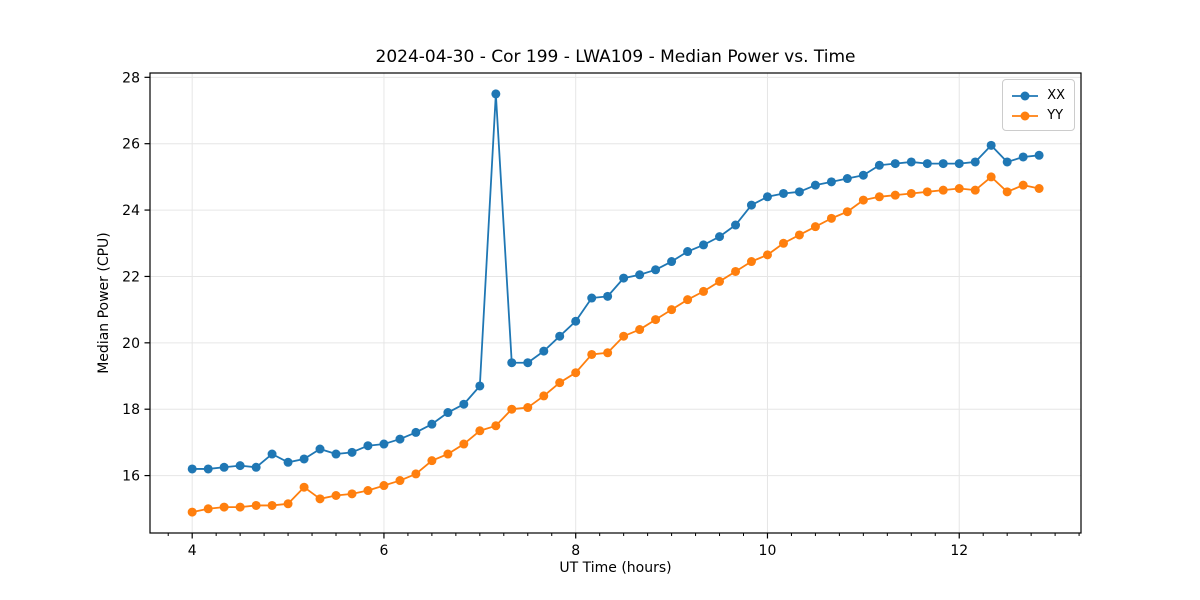 This screenshot has height=600, width=1200. I want to click on y-tick-label: 18, so click(131, 410).